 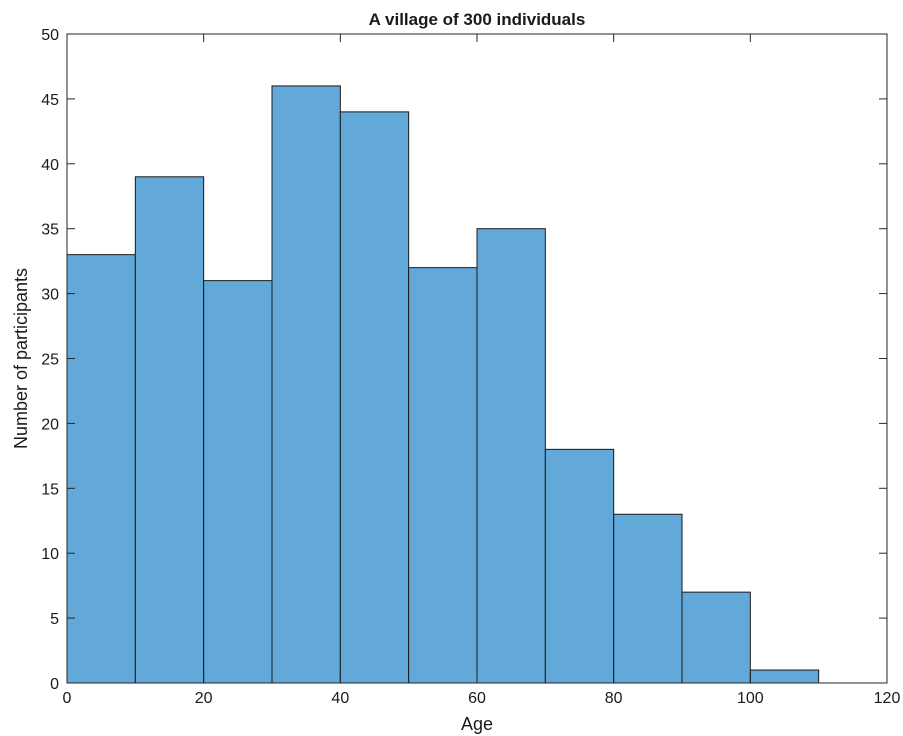 What do you see at coordinates (477, 724) in the screenshot?
I see `x-axis-label: Age` at bounding box center [477, 724].